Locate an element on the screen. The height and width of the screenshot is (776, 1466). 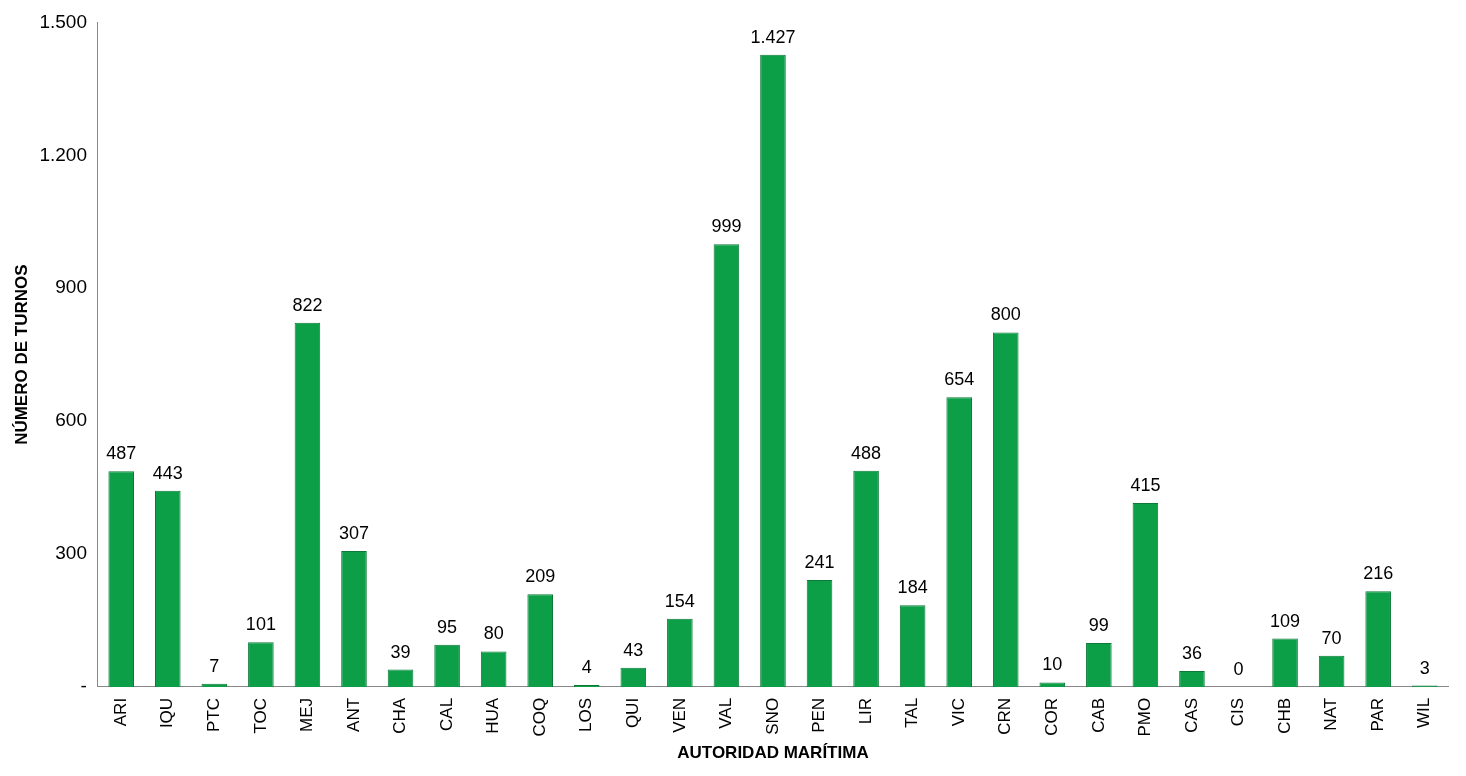
y-tick-label: - is located at coordinates (83, 686).